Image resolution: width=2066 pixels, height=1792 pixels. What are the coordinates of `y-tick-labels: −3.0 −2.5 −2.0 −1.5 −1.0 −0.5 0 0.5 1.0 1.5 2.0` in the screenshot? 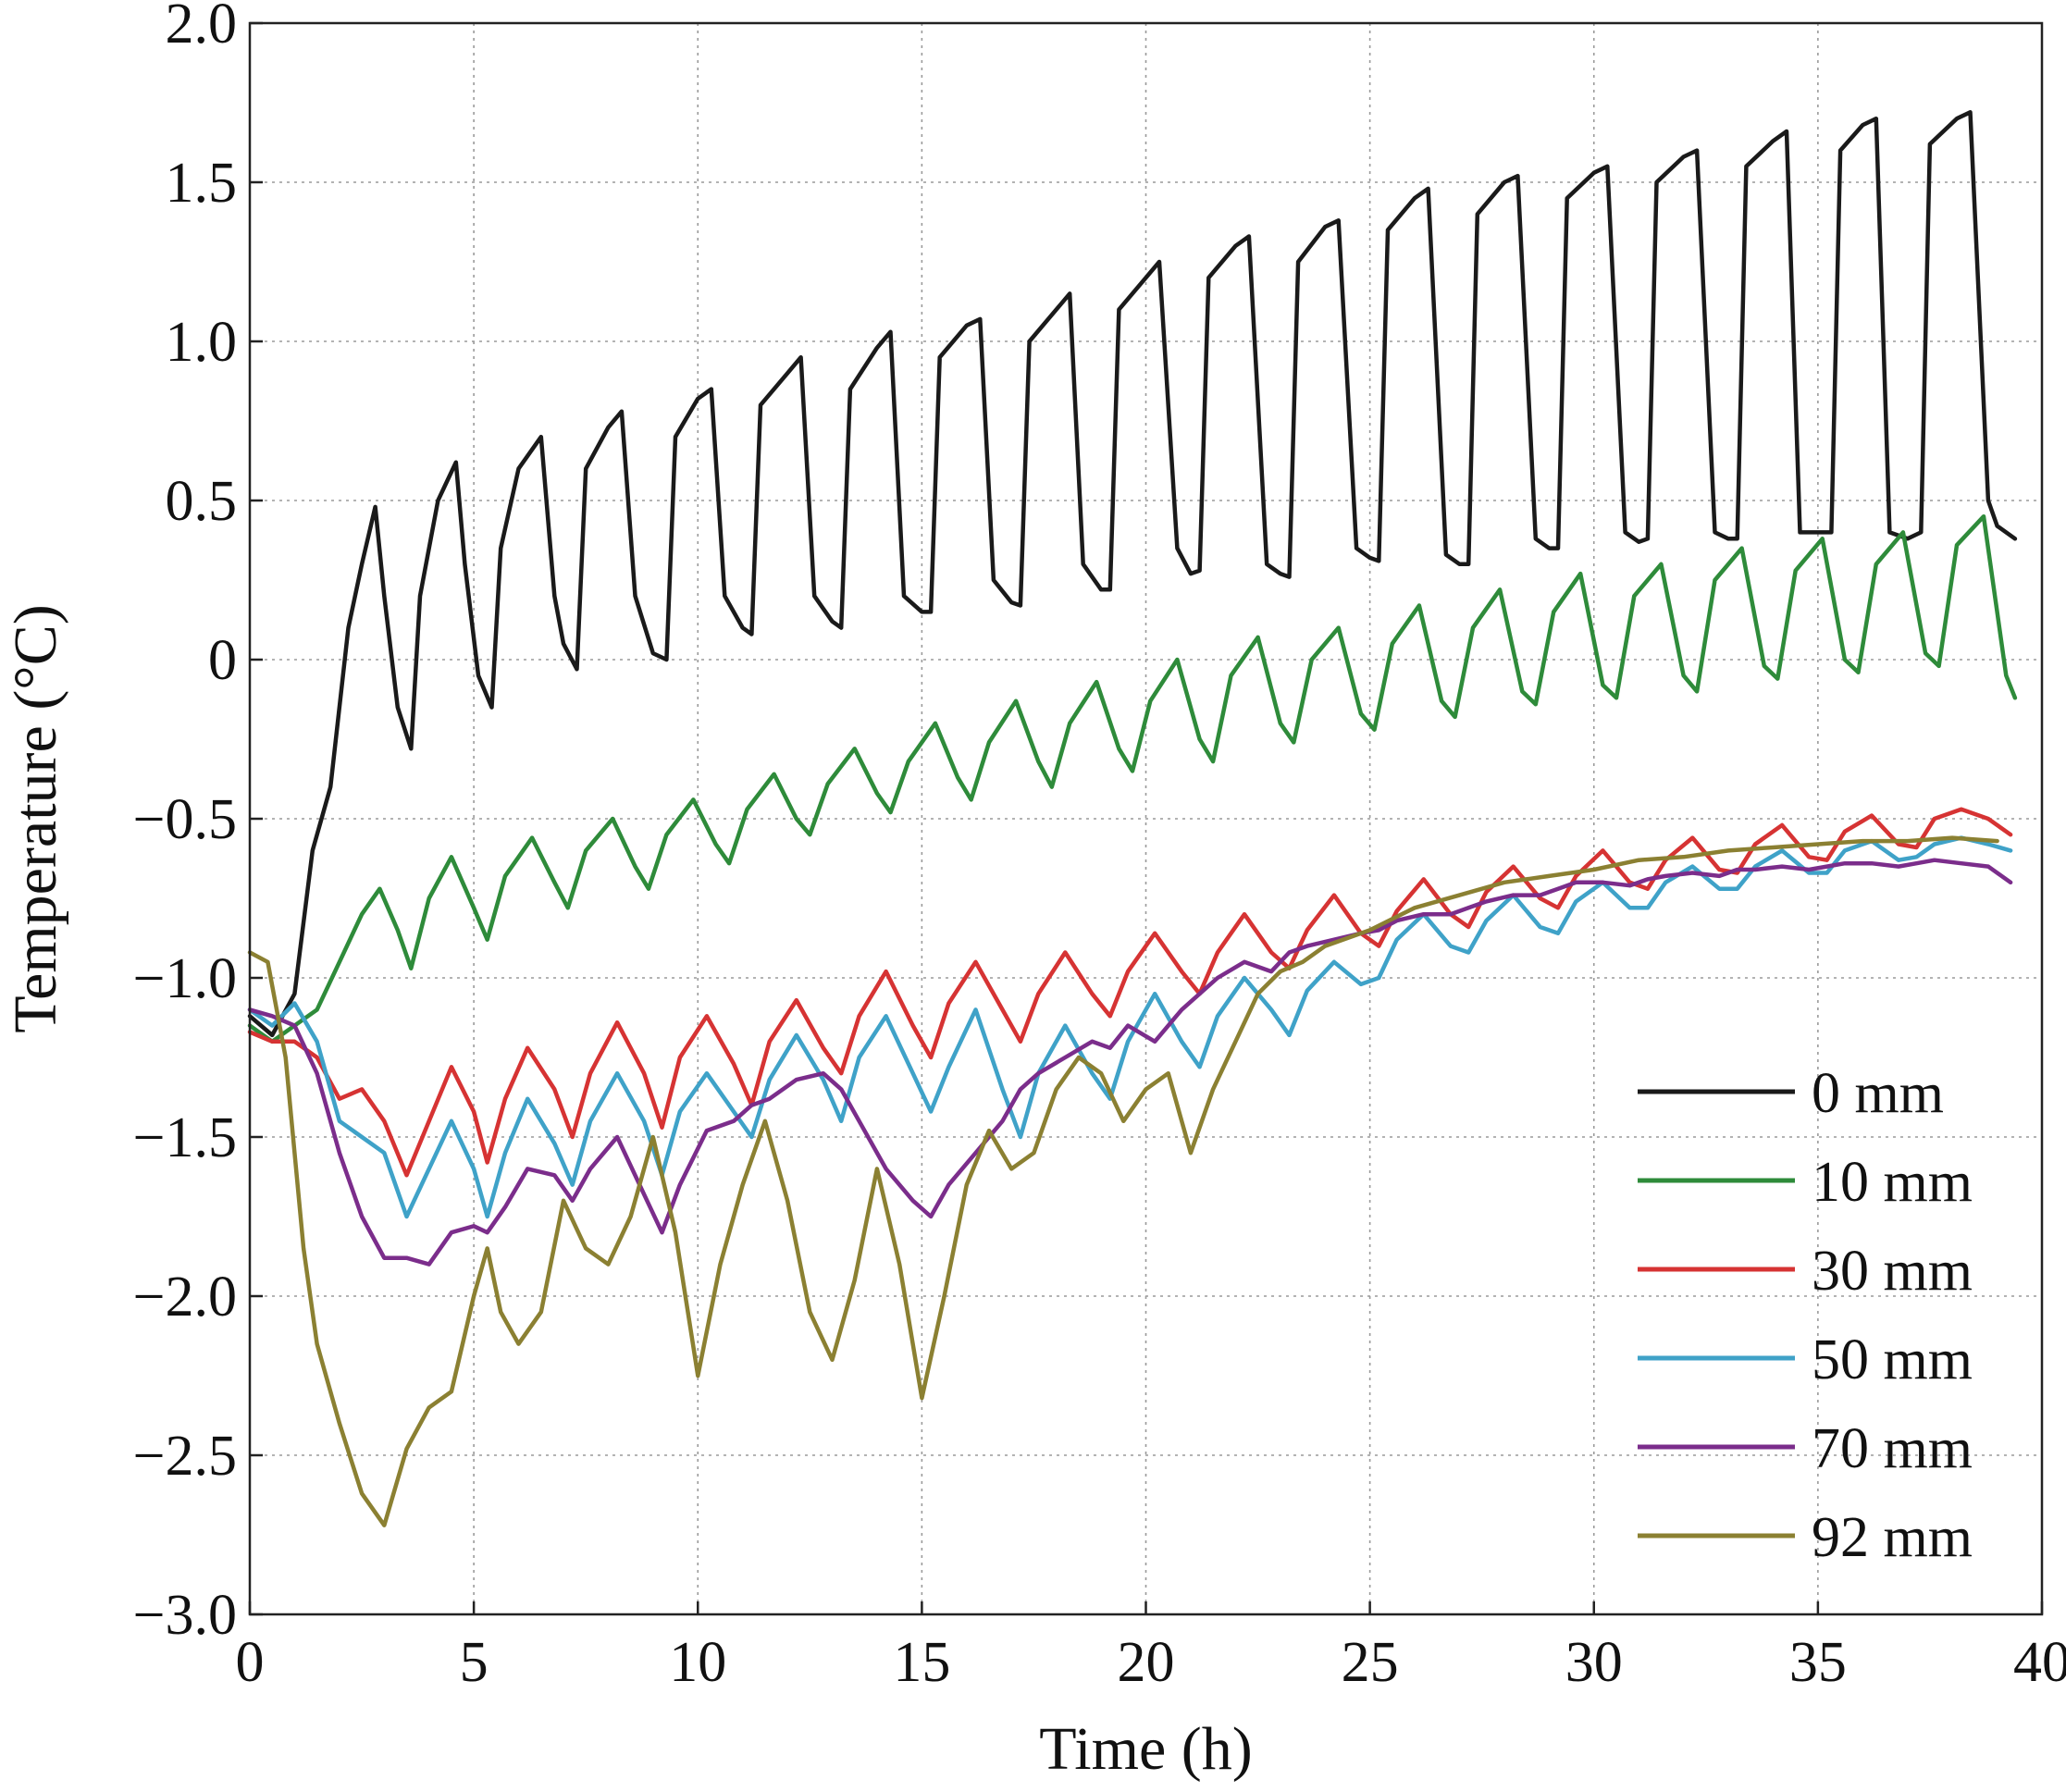 It's located at (185, 823).